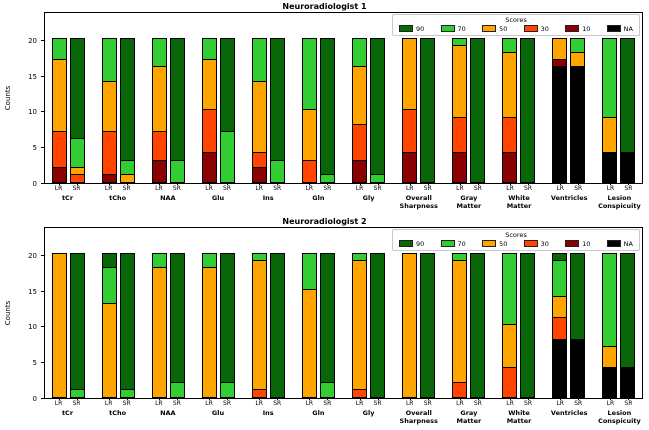 This screenshot has width=649, height=430. I want to click on legend-entry-30: 30, so click(536, 243).